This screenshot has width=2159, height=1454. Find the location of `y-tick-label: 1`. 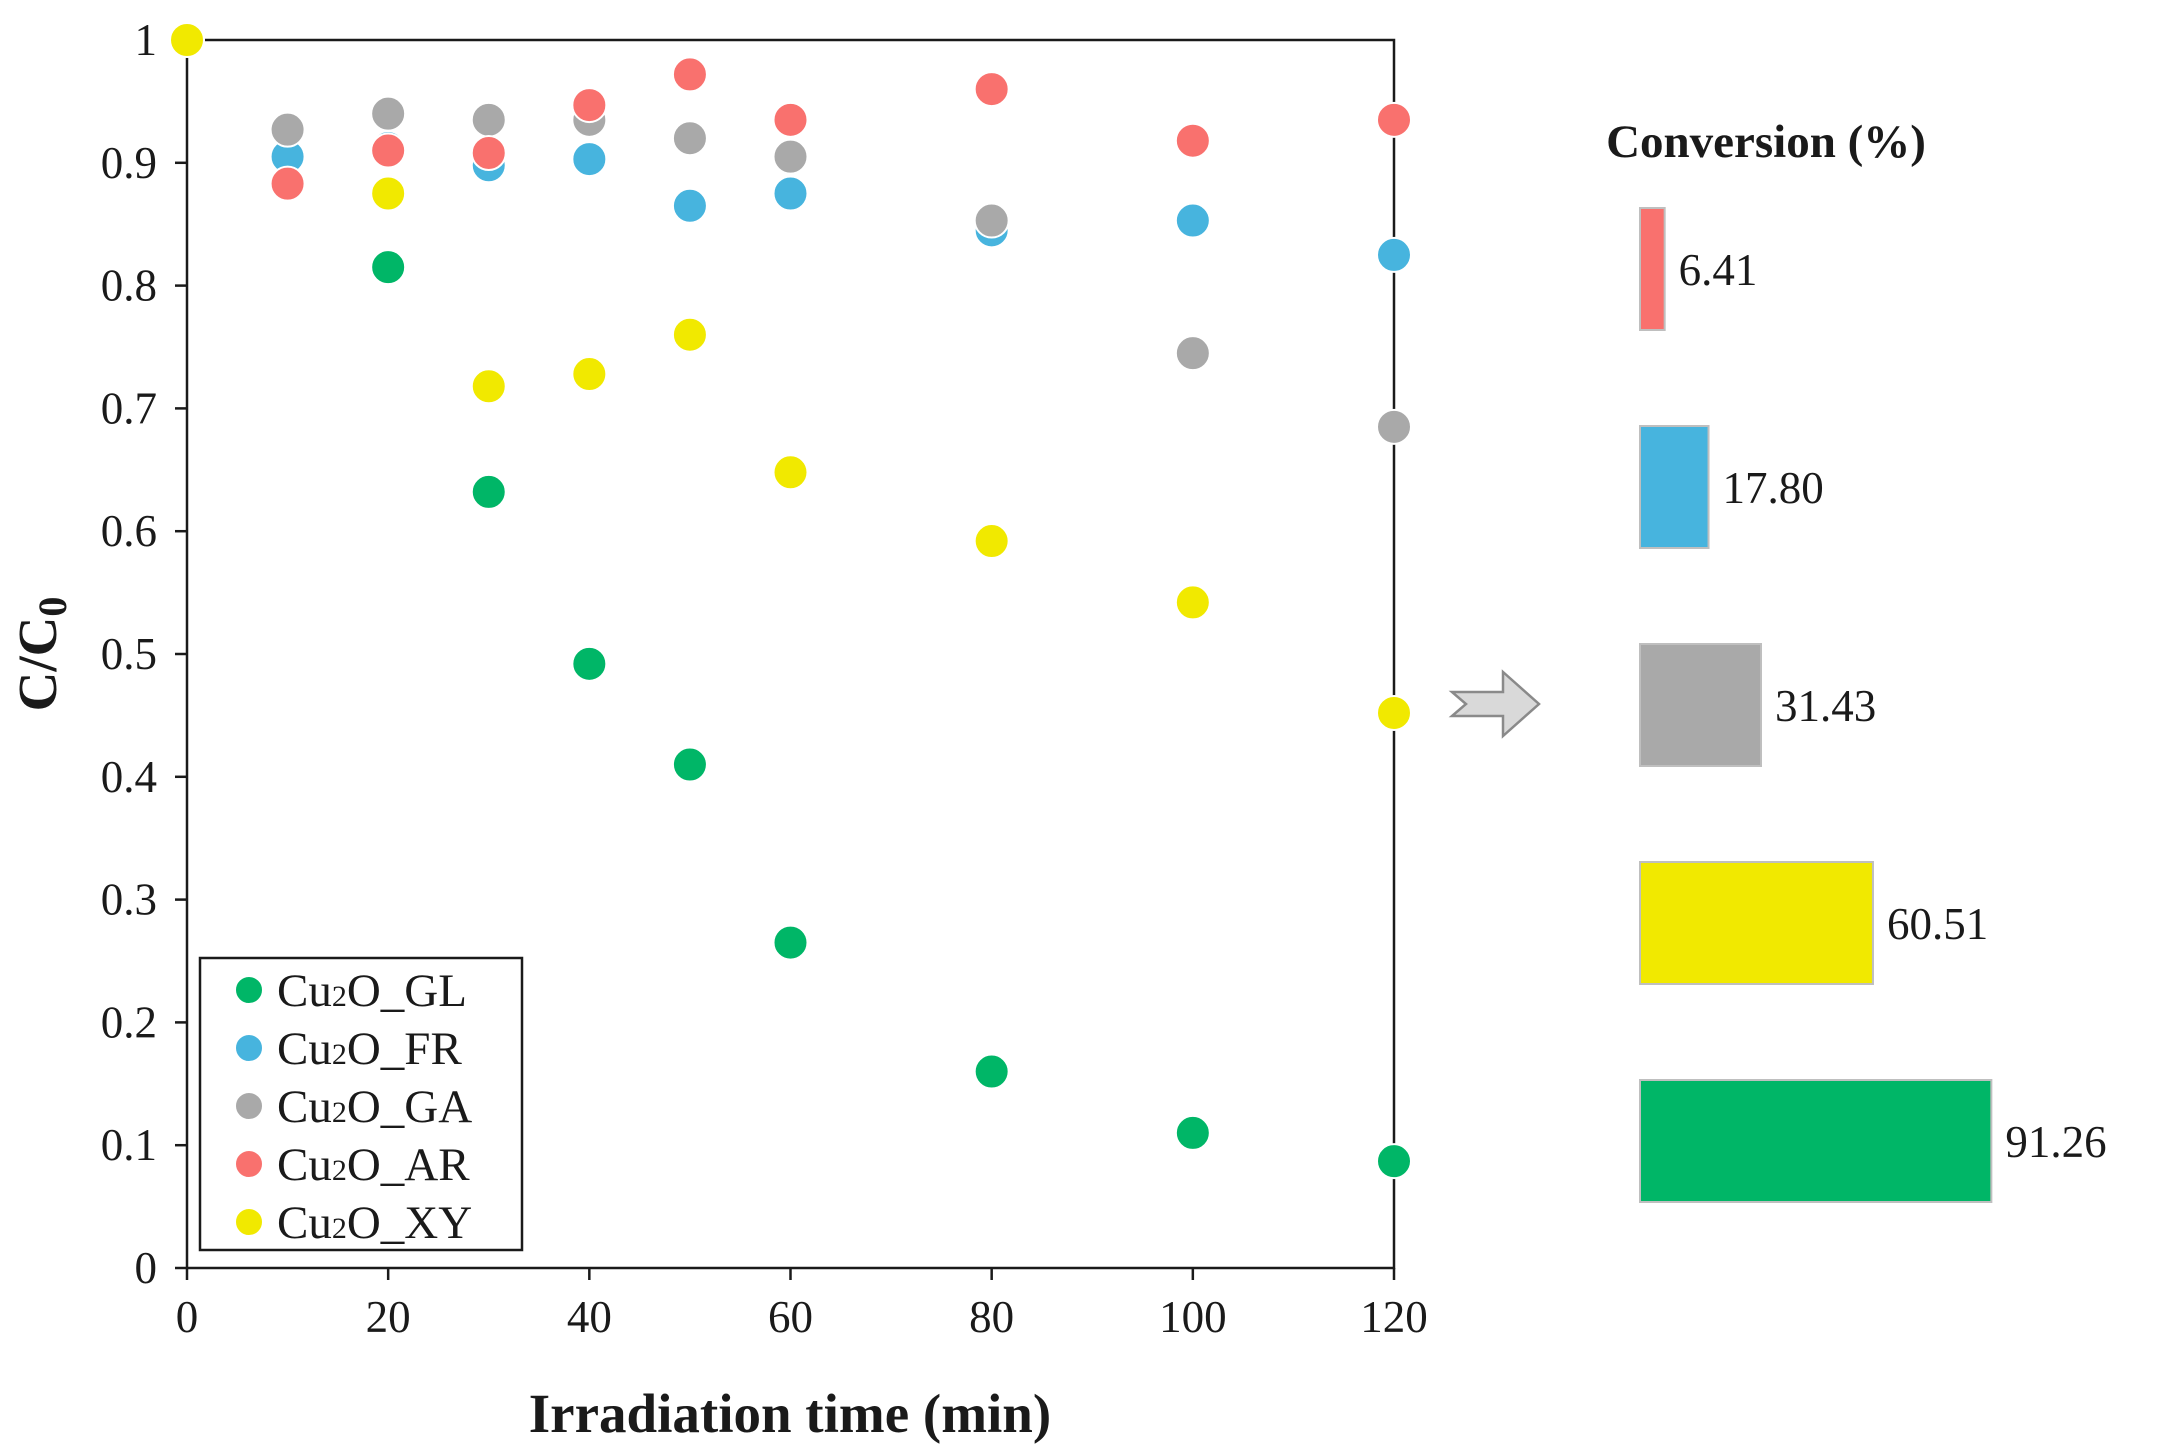

y-tick-label: 1 is located at coordinates (146, 40).